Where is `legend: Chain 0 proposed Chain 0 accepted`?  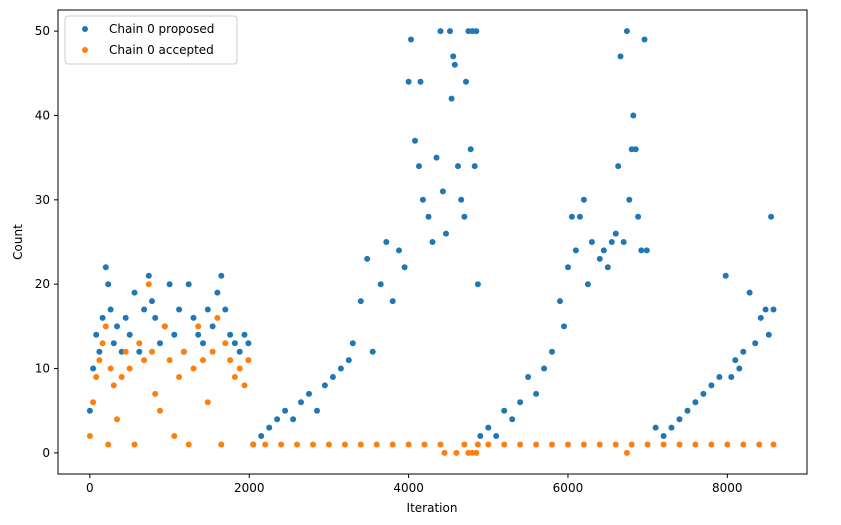 legend: Chain 0 proposed Chain 0 accepted is located at coordinates (151, 40).